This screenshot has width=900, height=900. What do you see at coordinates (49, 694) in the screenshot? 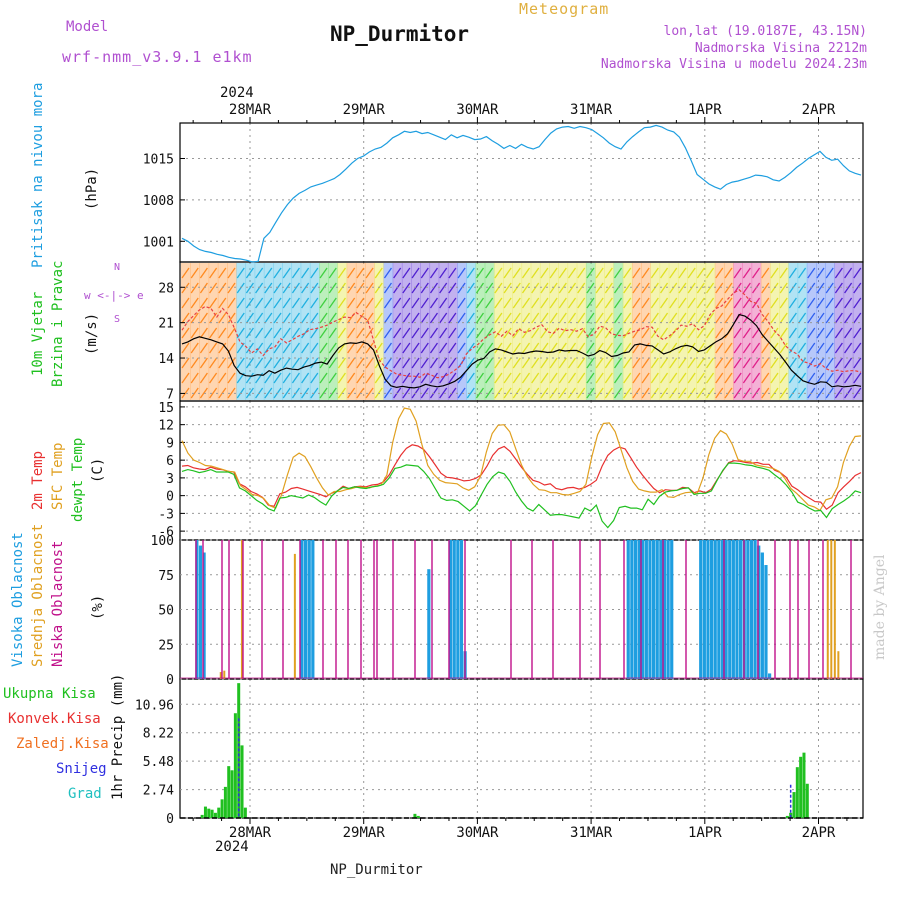
I see `precip-legend-total: Ukupna Kisa` at bounding box center [49, 694].